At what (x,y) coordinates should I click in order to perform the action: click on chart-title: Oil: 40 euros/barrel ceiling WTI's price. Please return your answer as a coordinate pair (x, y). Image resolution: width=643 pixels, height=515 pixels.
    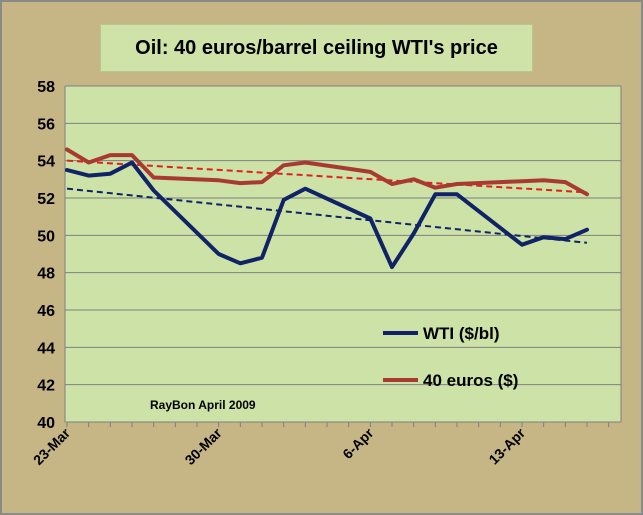
    Looking at the image, I should click on (316, 48).